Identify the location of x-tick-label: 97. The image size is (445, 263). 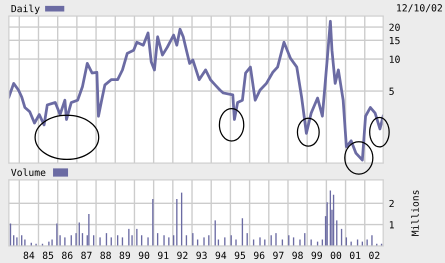
(278, 256).